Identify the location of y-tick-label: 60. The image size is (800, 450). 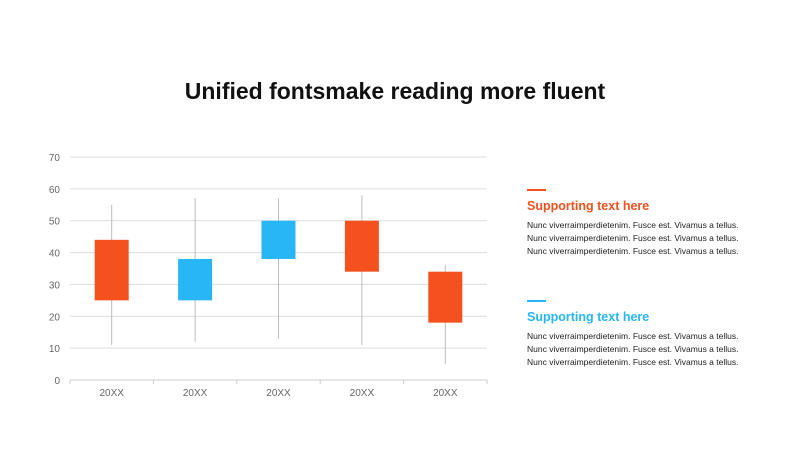
(55, 190).